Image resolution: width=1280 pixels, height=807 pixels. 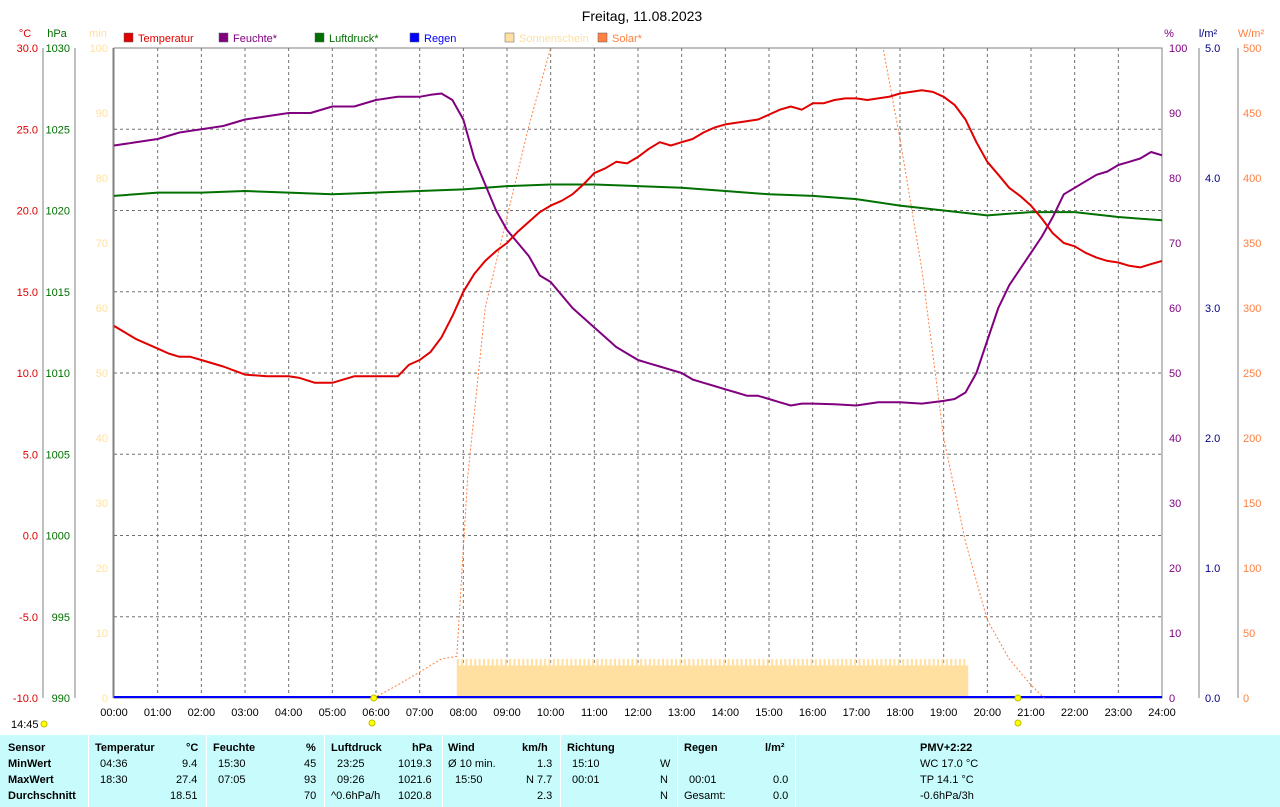 What do you see at coordinates (781, 796) in the screenshot?
I see `avg-rain-val: 0.0` at bounding box center [781, 796].